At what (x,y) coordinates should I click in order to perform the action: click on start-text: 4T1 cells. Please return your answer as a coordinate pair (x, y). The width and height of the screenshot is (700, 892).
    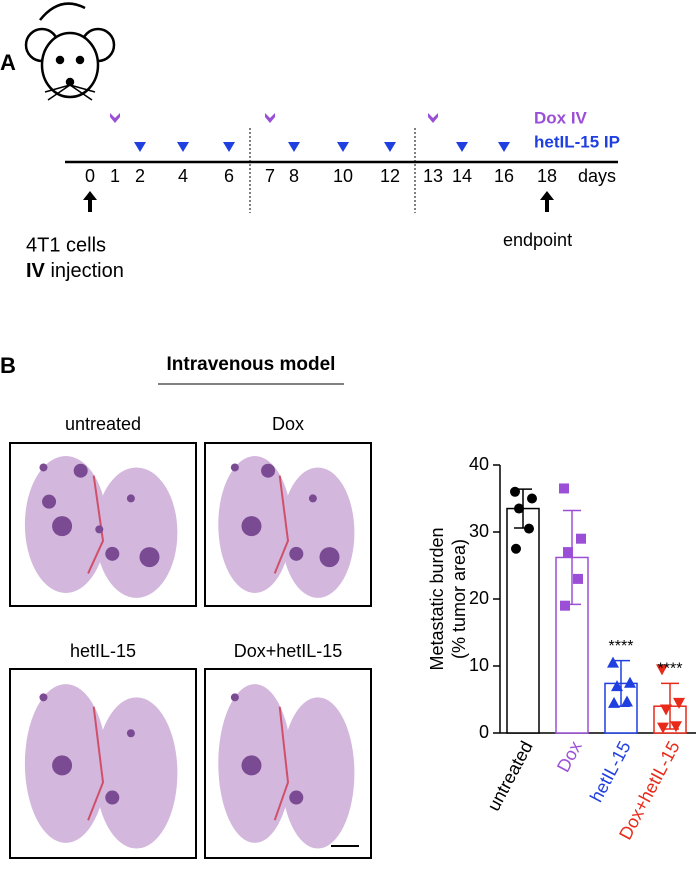
    Looking at the image, I should click on (66, 245).